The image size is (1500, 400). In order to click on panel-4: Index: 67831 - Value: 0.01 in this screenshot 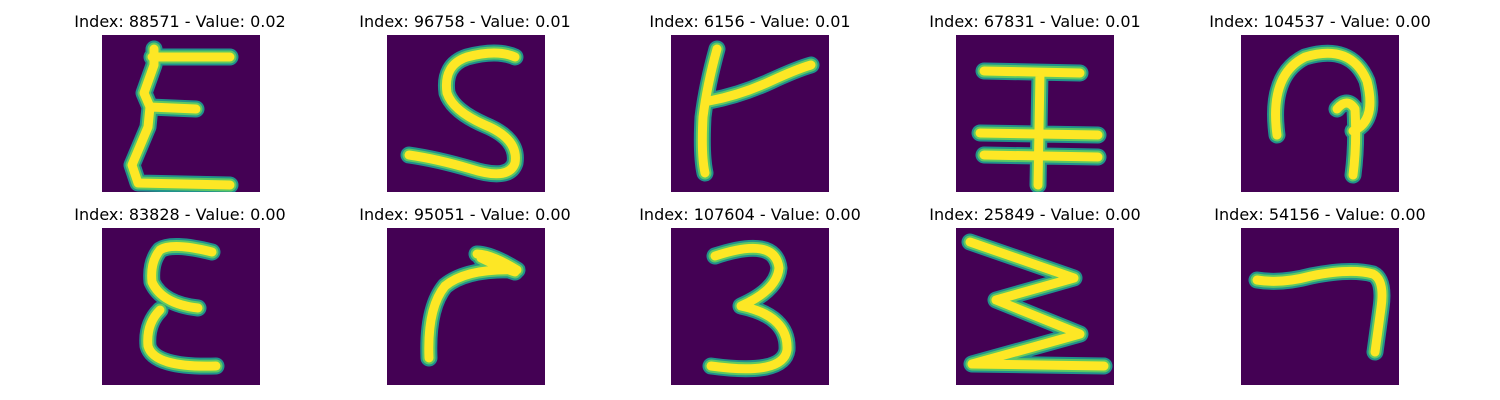, I will do `click(1035, 100)`.